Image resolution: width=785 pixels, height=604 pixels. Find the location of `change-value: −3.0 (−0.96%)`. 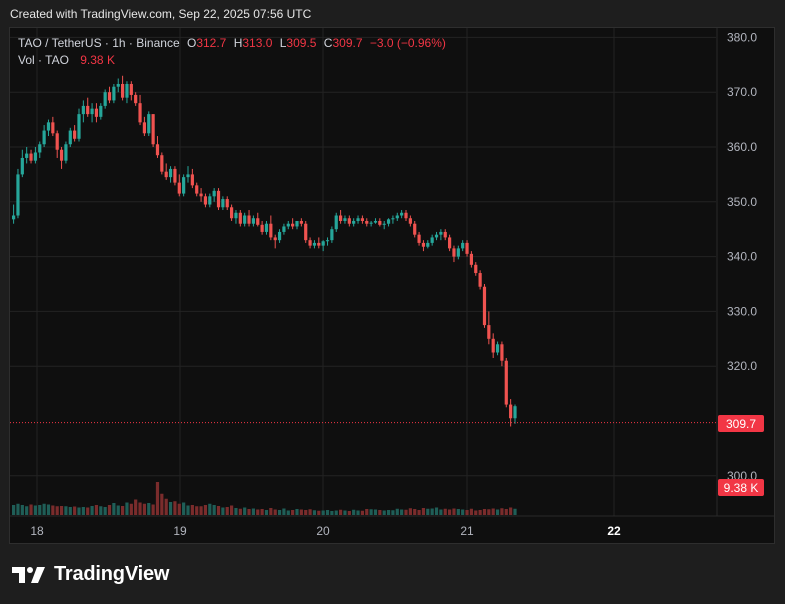

change-value: −3.0 (−0.96%) is located at coordinates (407, 43).